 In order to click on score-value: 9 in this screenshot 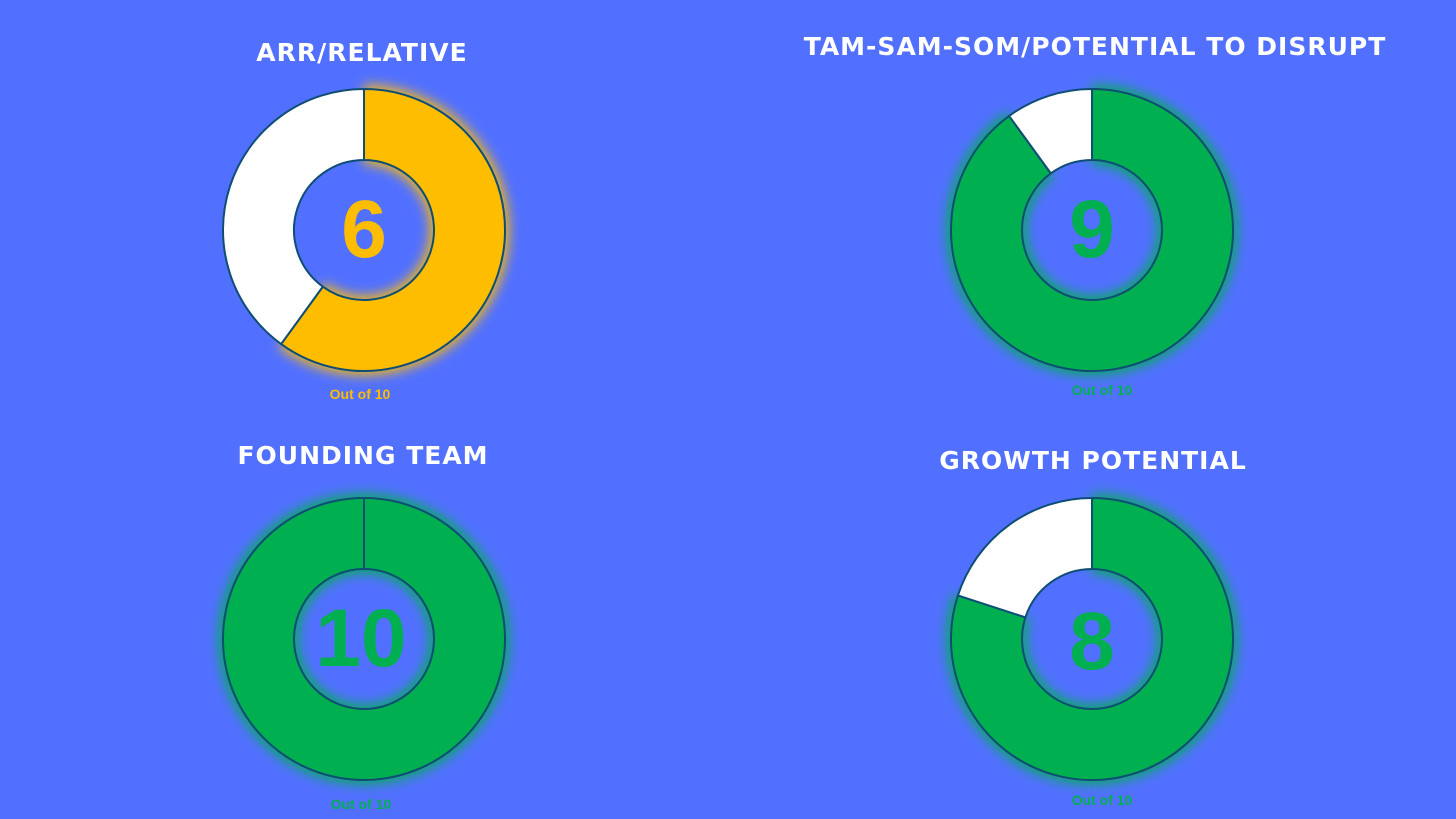, I will do `click(1092, 229)`.